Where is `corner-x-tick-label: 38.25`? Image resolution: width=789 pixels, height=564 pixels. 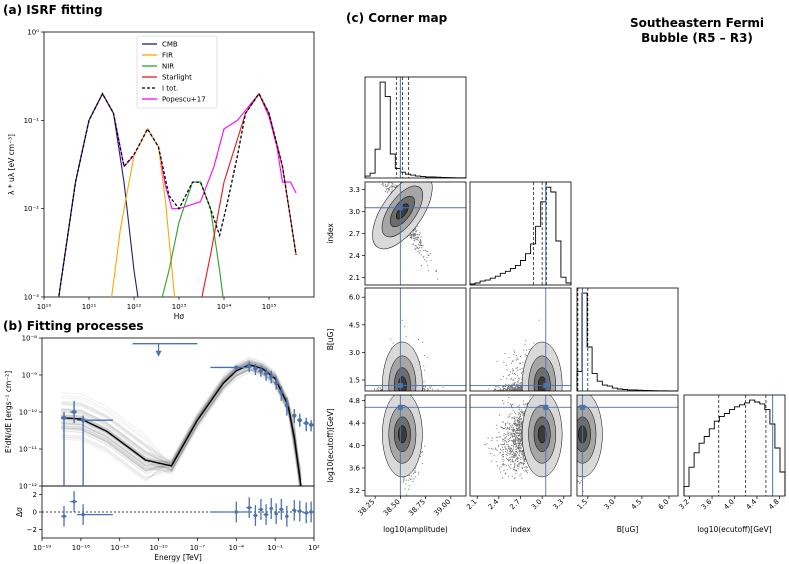
corner-x-tick-label: 38.25 is located at coordinates (367, 508).